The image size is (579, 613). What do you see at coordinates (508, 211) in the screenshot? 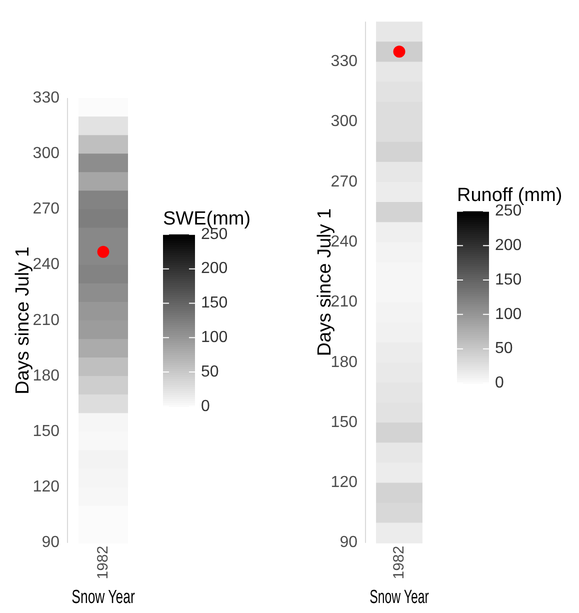
I see `color-bar-label: 250` at bounding box center [508, 211].